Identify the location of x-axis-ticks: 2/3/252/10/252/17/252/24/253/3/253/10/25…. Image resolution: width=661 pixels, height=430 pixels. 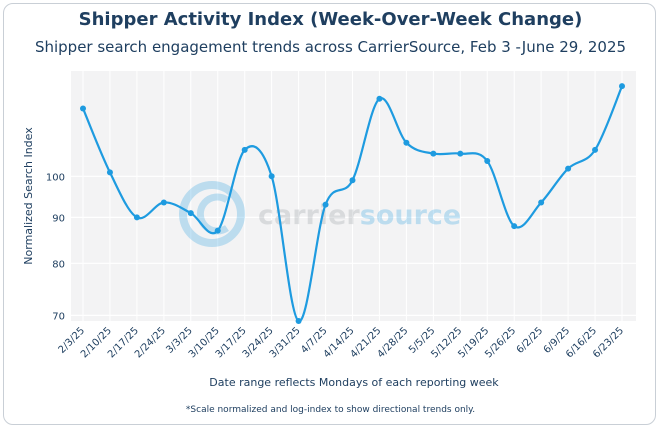
(342, 342).